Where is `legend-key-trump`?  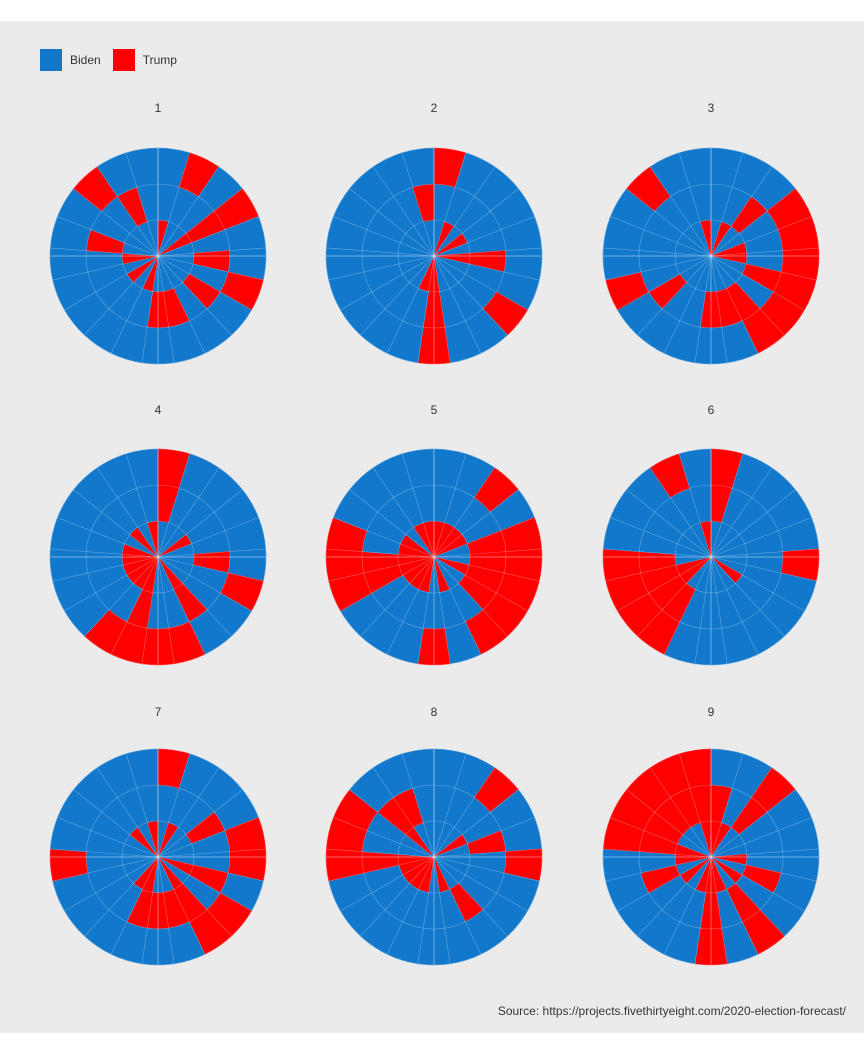 legend-key-trump is located at coordinates (123, 60).